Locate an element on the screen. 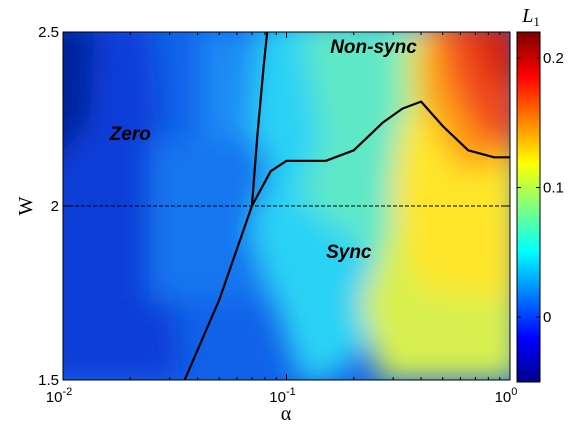 The width and height of the screenshot is (573, 428). x-axis-label: α is located at coordinates (286, 414).